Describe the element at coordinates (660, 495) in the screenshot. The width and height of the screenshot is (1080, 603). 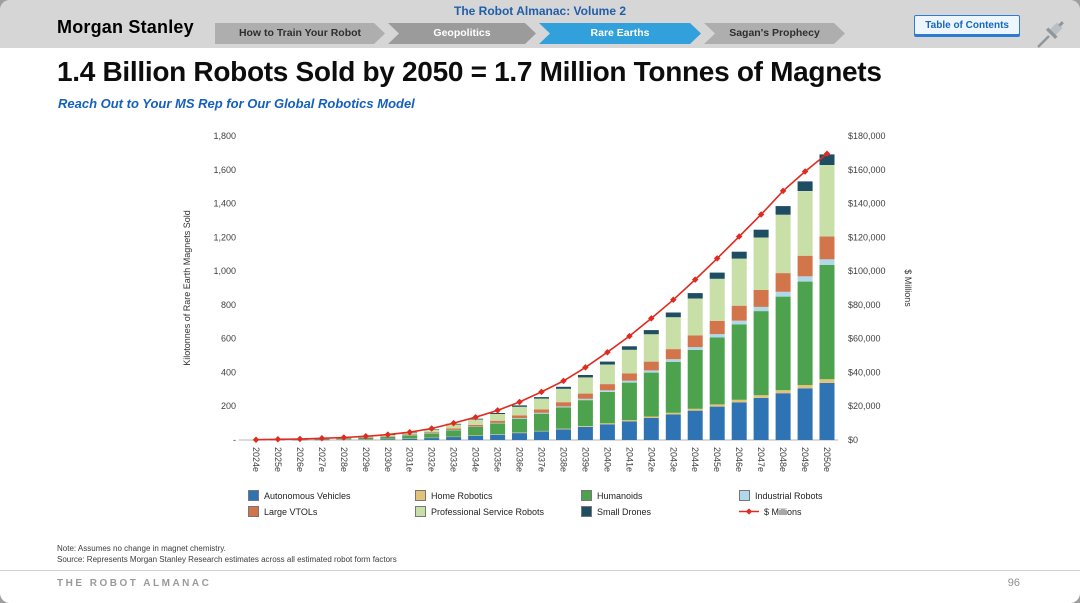
I see `legend-item-humanoids: Humanoids` at that location.